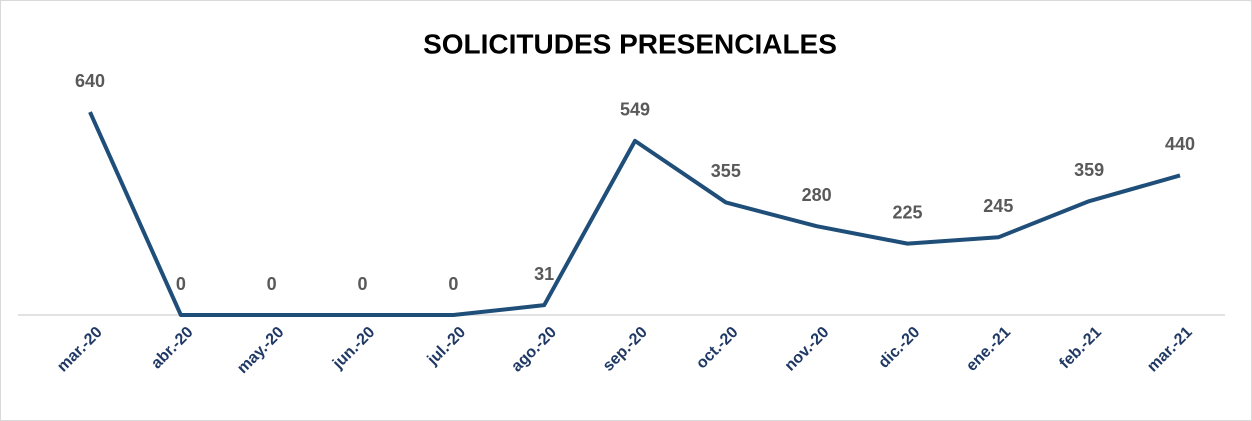 The height and width of the screenshot is (421, 1252). I want to click on data-label: 245, so click(998, 206).